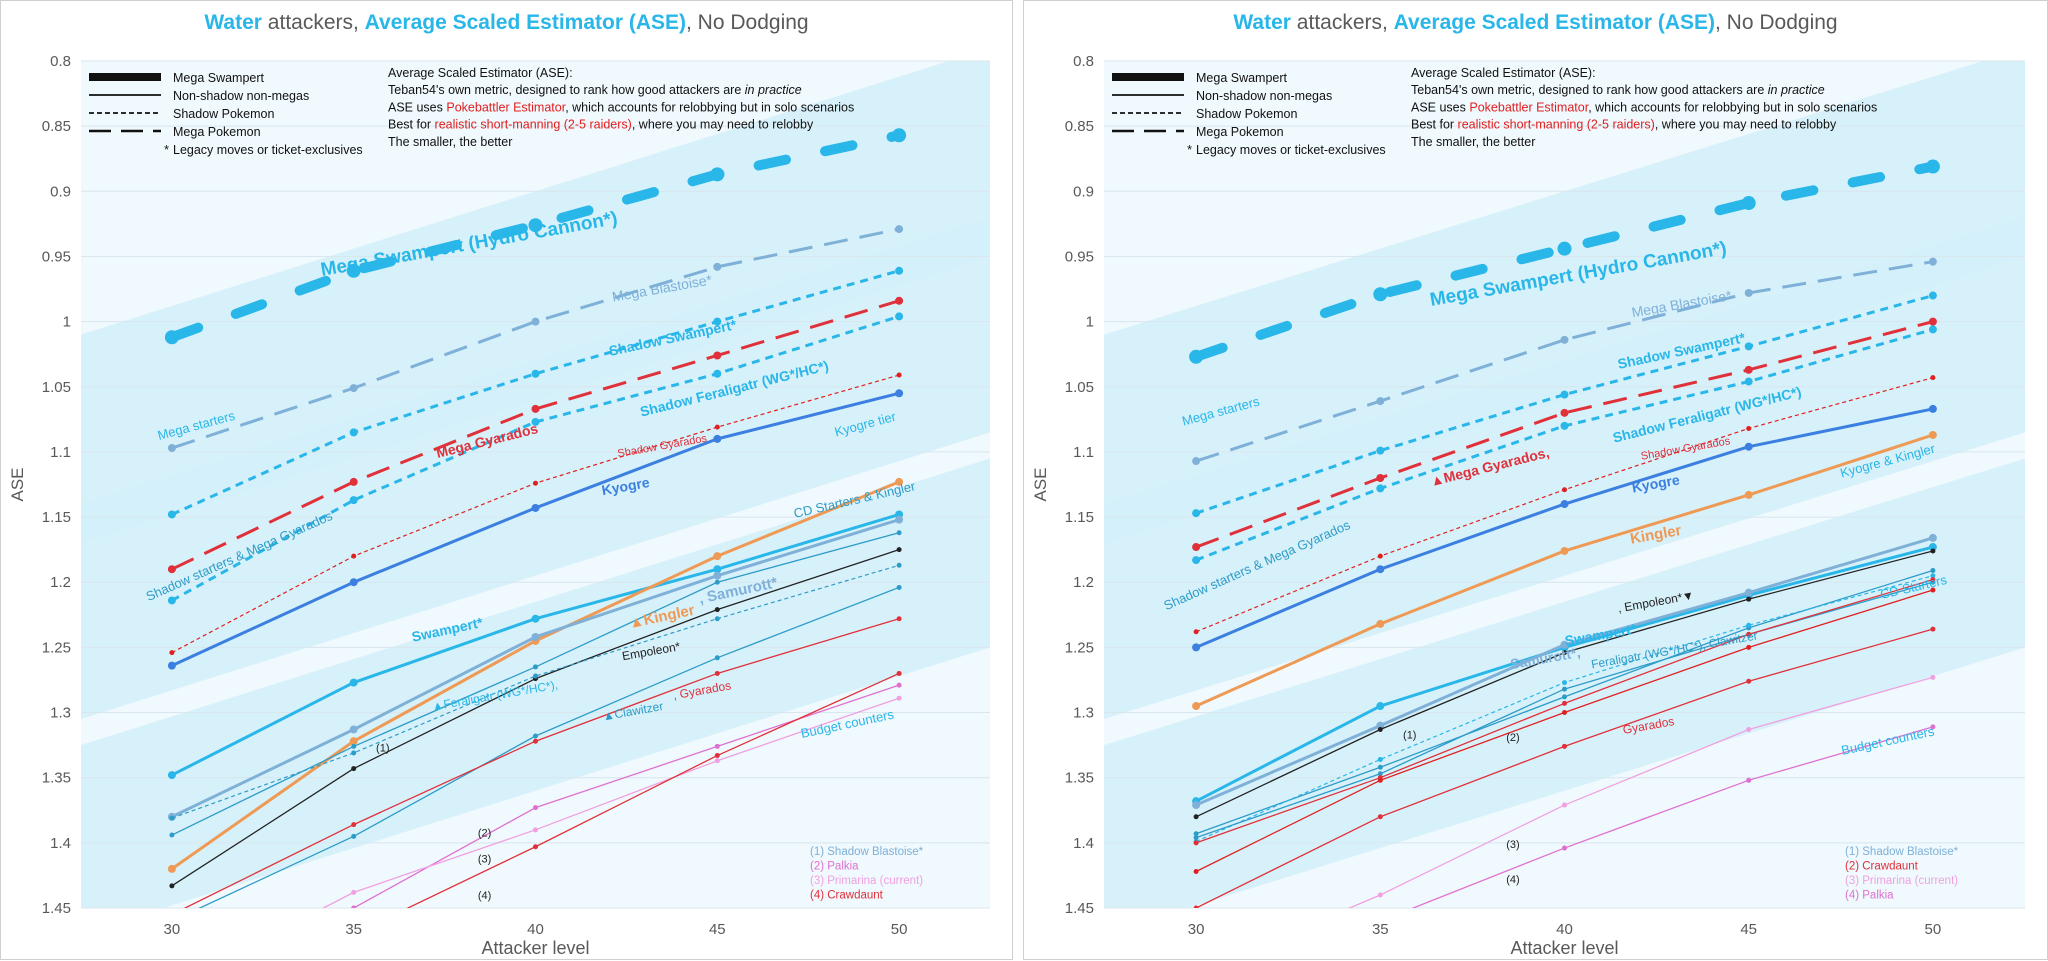  What do you see at coordinates (747, 22) in the screenshot?
I see `title-dodging: , No Dodging` at bounding box center [747, 22].